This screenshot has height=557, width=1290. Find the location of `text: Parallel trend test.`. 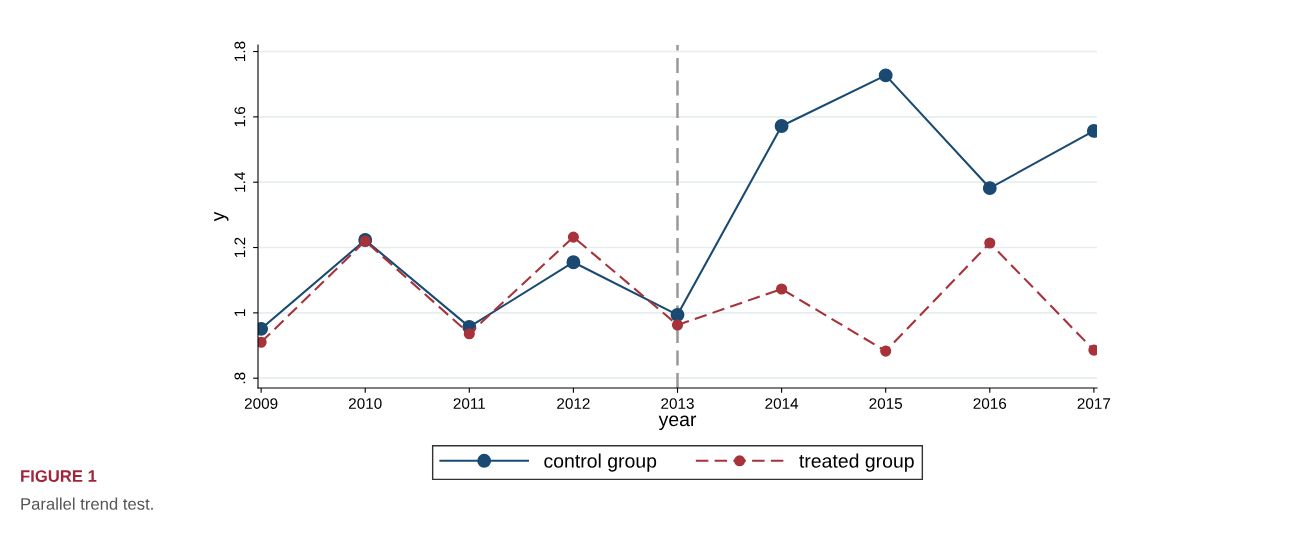

text: Parallel trend test. is located at coordinates (87, 503).